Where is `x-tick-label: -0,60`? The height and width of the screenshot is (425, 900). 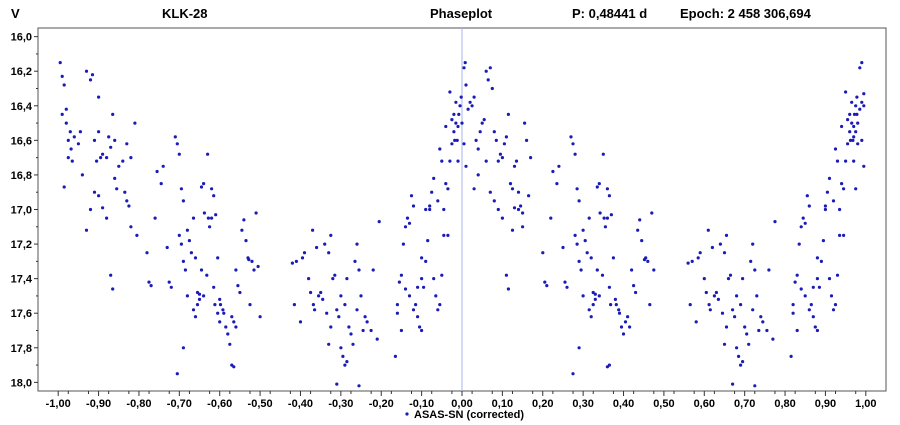
x-tick-label: -0,60 is located at coordinates (219, 404).